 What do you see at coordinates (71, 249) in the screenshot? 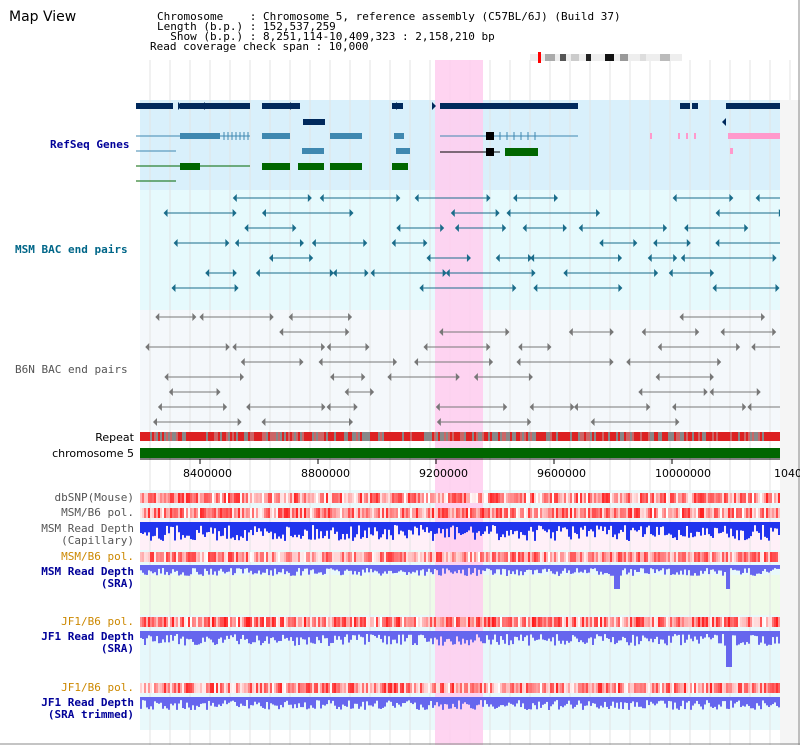
I see `track-label-msm-bac: MSM BAC end pairs` at bounding box center [71, 249].